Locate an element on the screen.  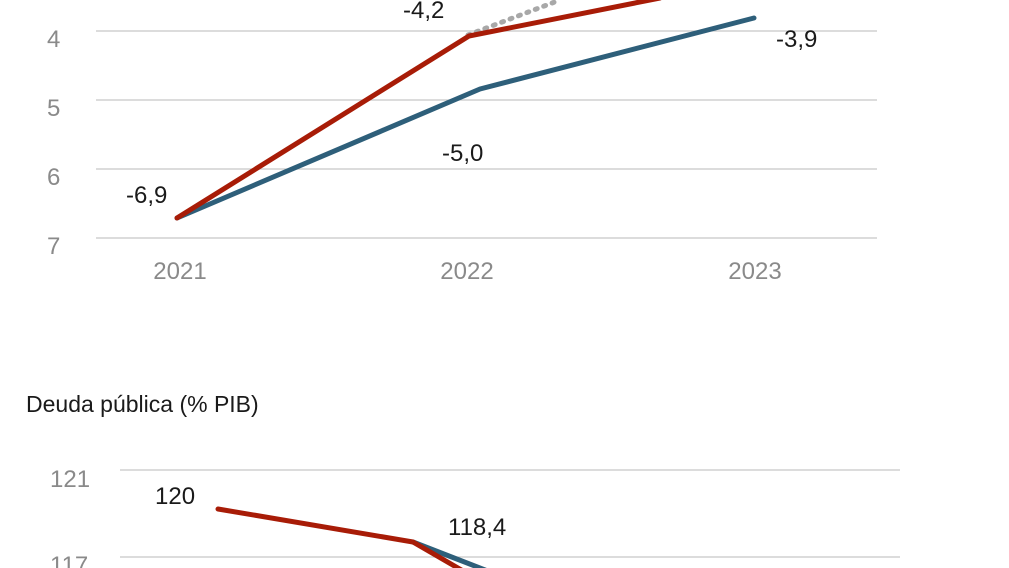
series-red-line is located at coordinates (339, 537).